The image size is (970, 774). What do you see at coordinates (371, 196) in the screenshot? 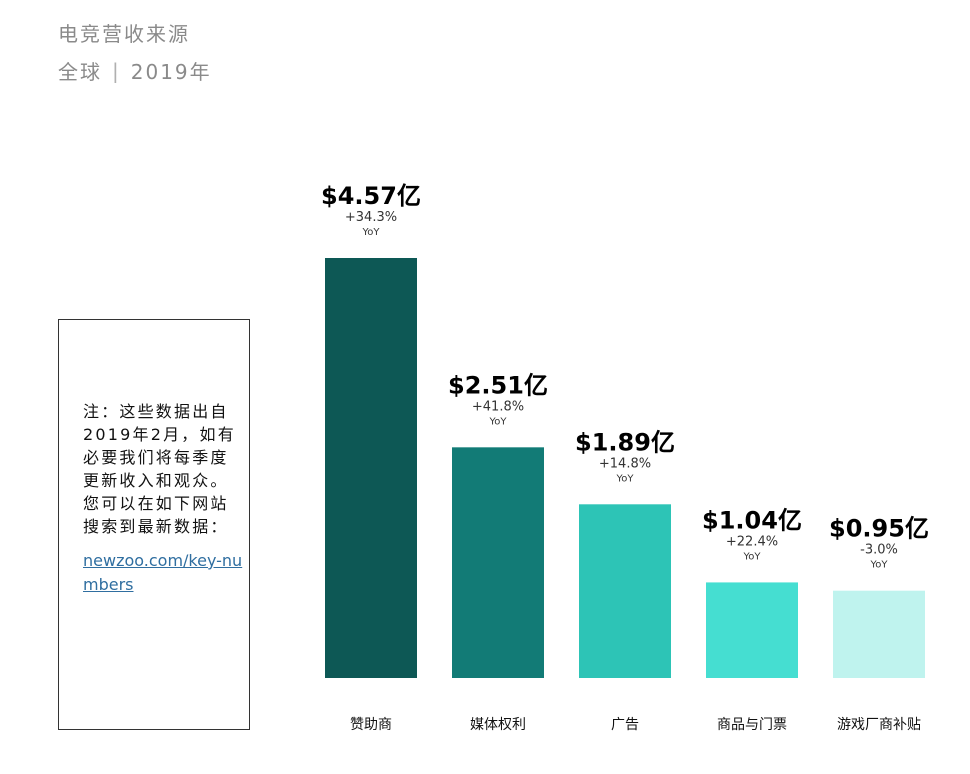
I see `value-label-1: $4.57亿` at bounding box center [371, 196].